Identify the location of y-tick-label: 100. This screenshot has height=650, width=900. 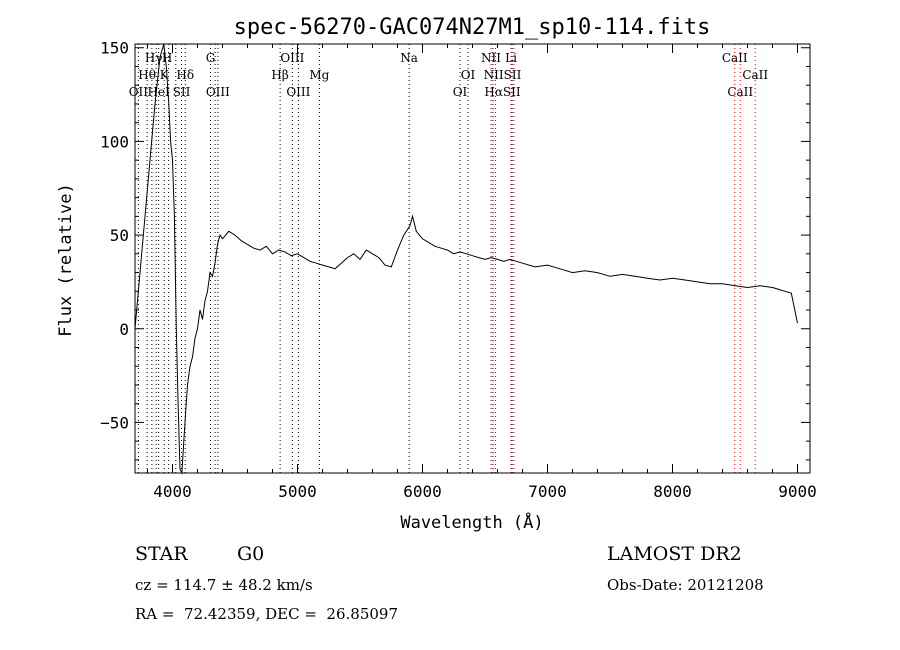
(114, 141).